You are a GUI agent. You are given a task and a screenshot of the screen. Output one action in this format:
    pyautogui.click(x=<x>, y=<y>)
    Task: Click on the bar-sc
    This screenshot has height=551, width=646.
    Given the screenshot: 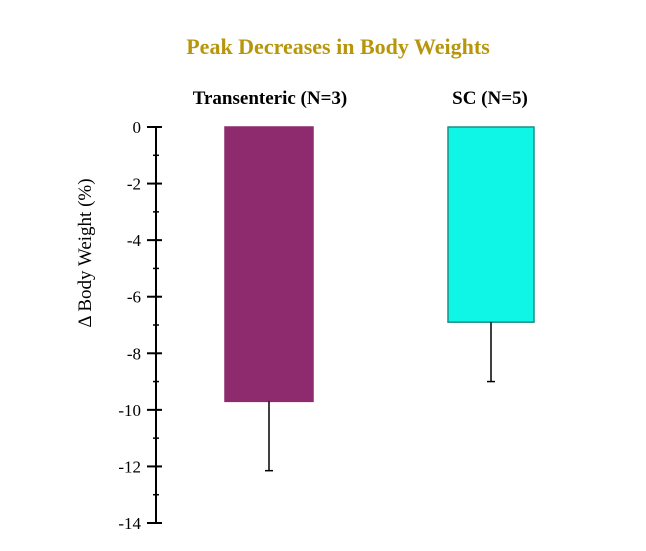 What is the action you would take?
    pyautogui.click(x=491, y=224)
    